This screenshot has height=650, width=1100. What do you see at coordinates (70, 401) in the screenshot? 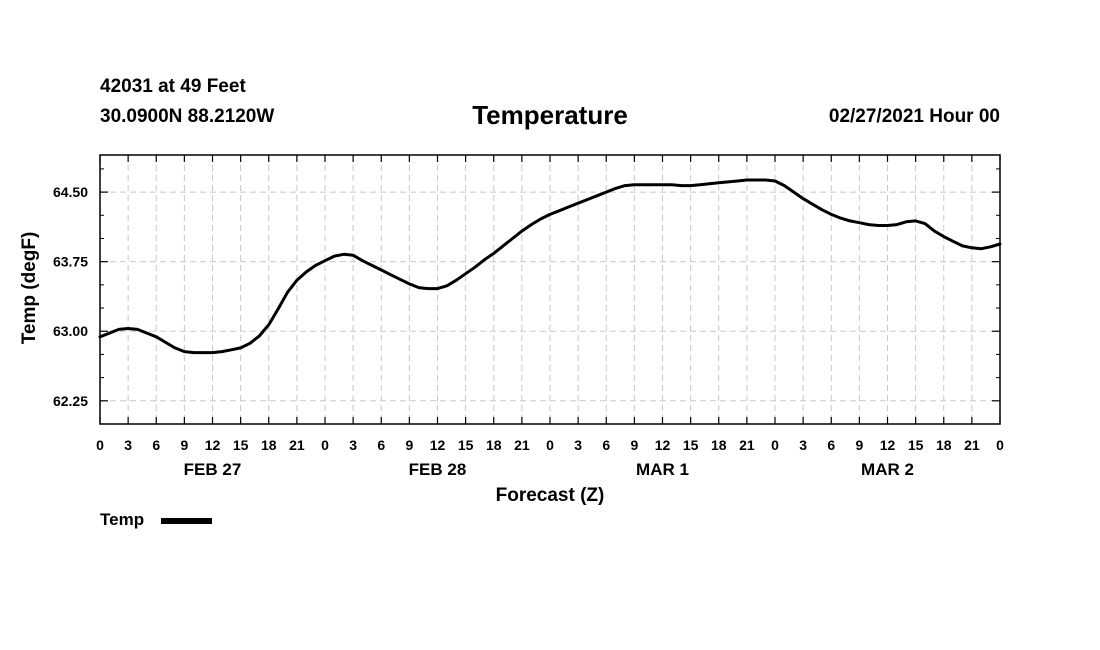
I see `y-tick-label: 62.25` at bounding box center [70, 401].